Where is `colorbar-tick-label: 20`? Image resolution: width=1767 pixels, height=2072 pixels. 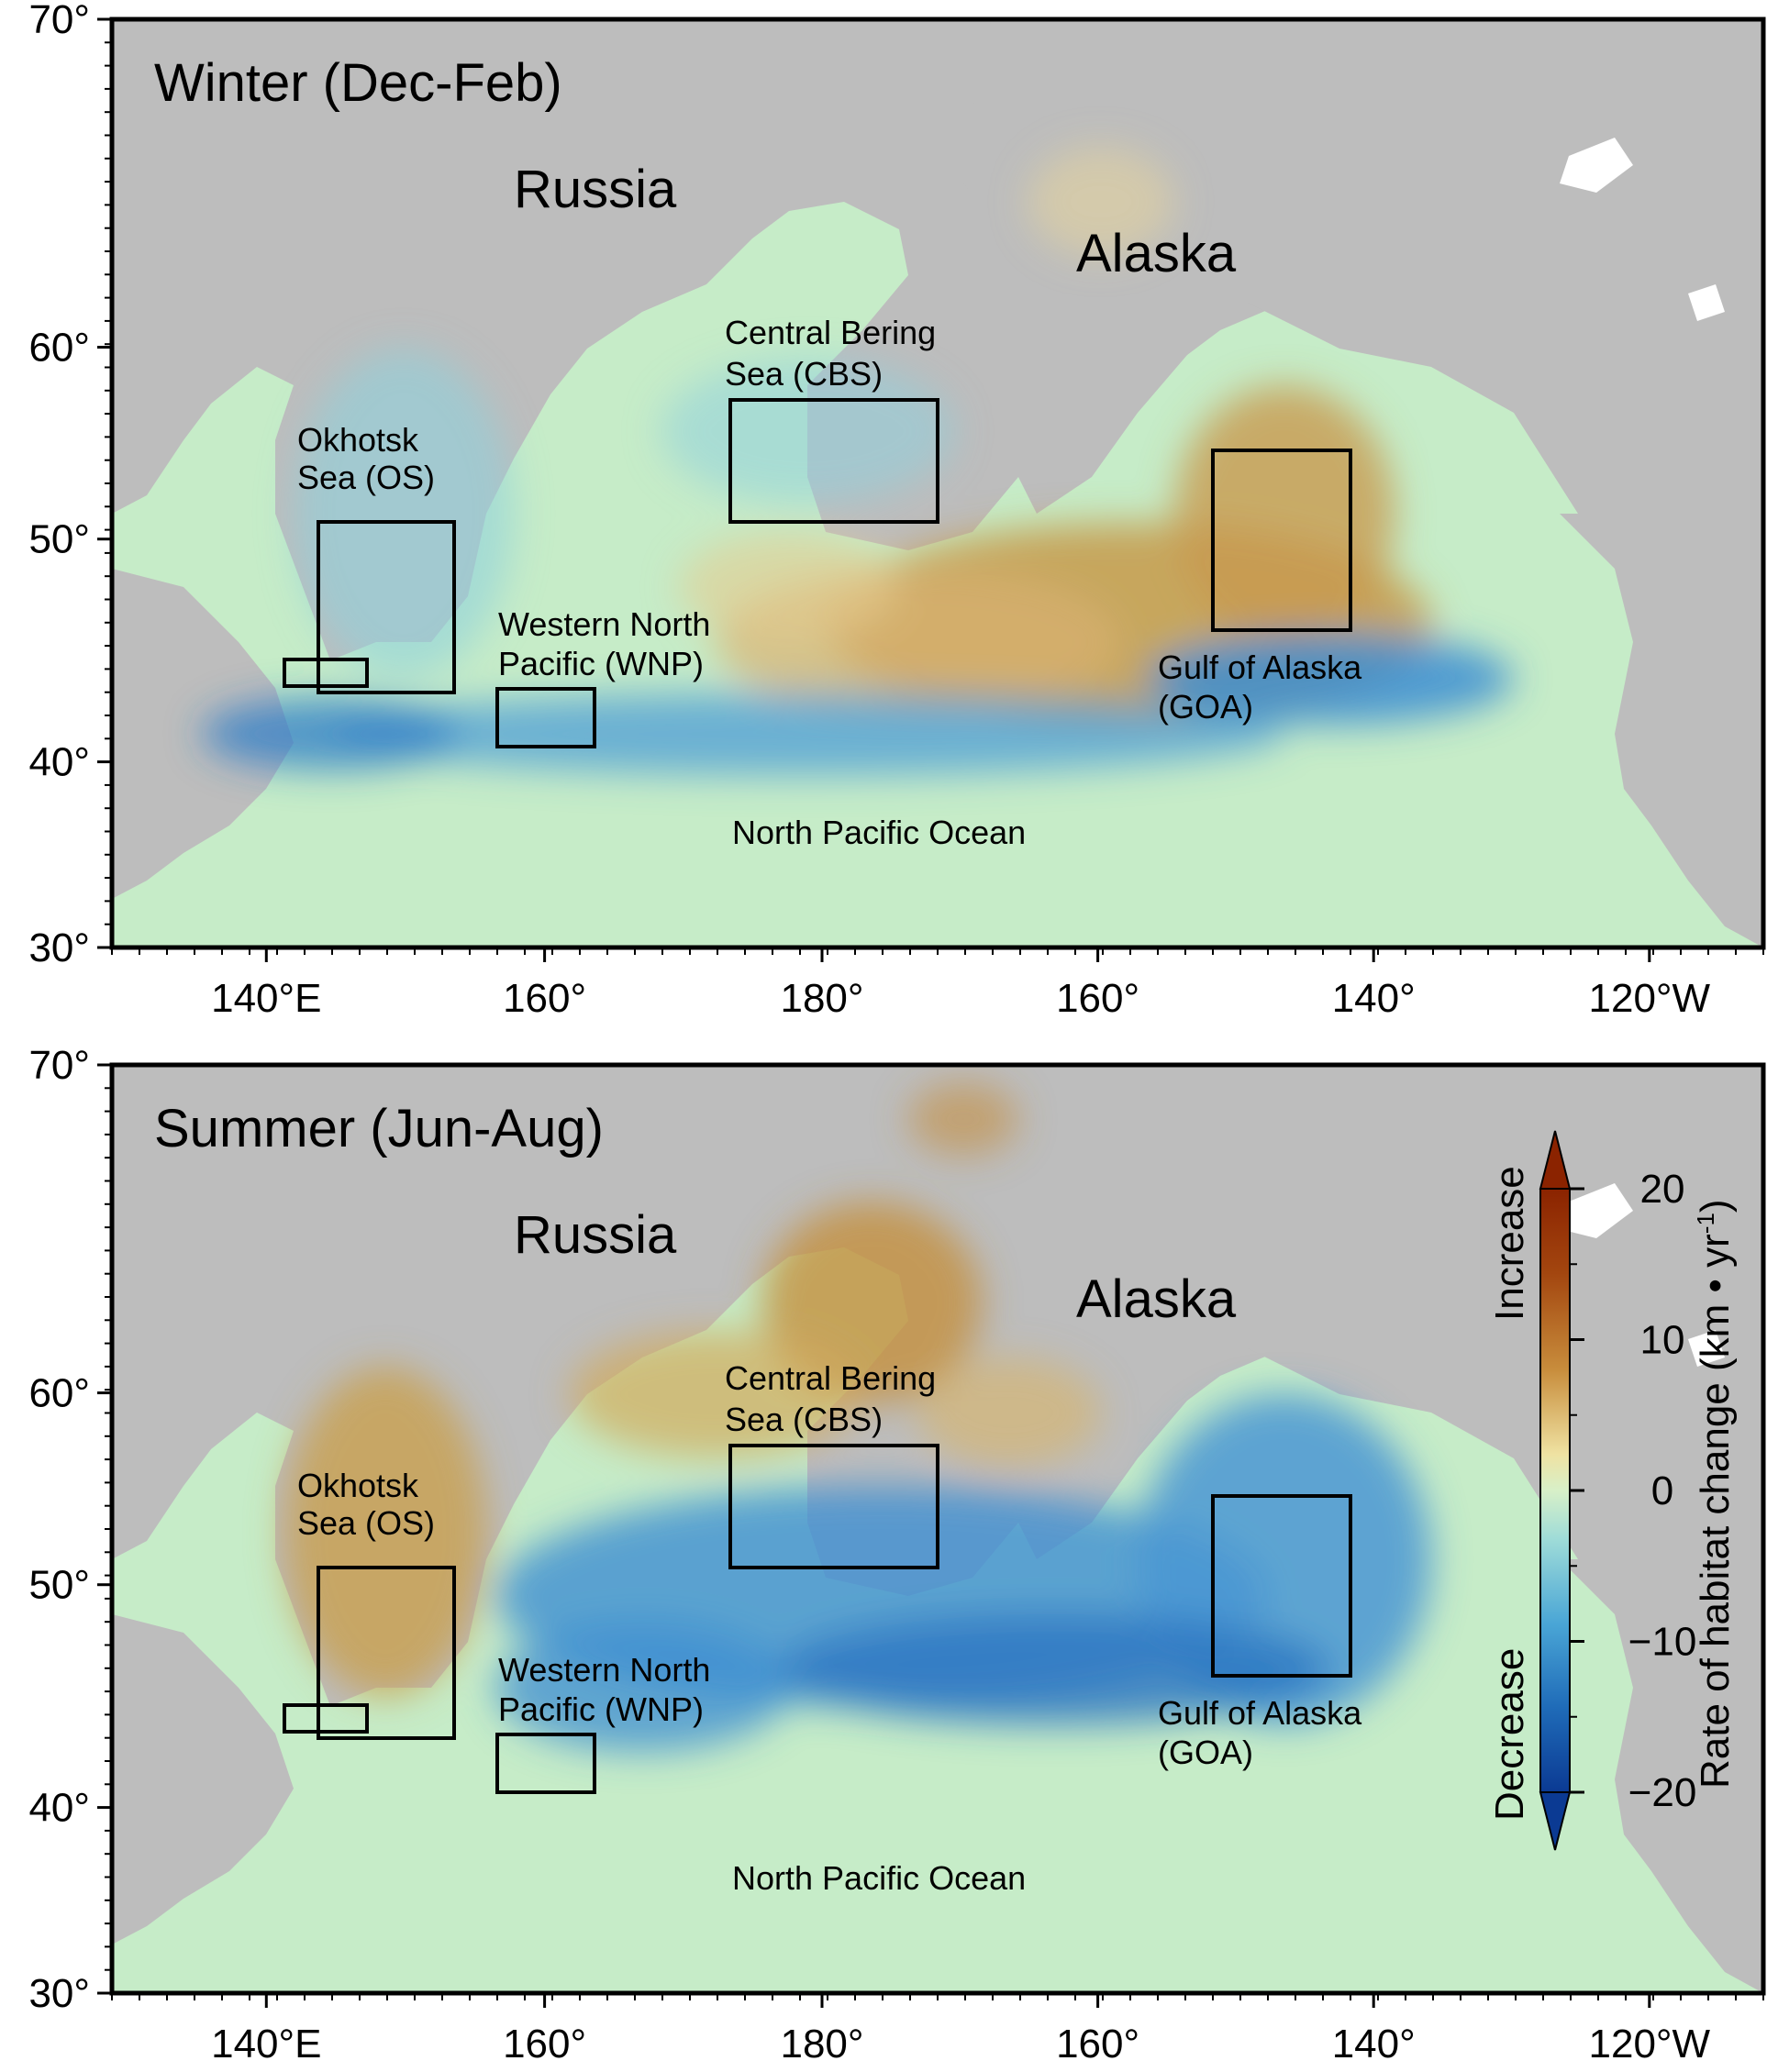 colorbar-tick-label: 20 is located at coordinates (1663, 1189).